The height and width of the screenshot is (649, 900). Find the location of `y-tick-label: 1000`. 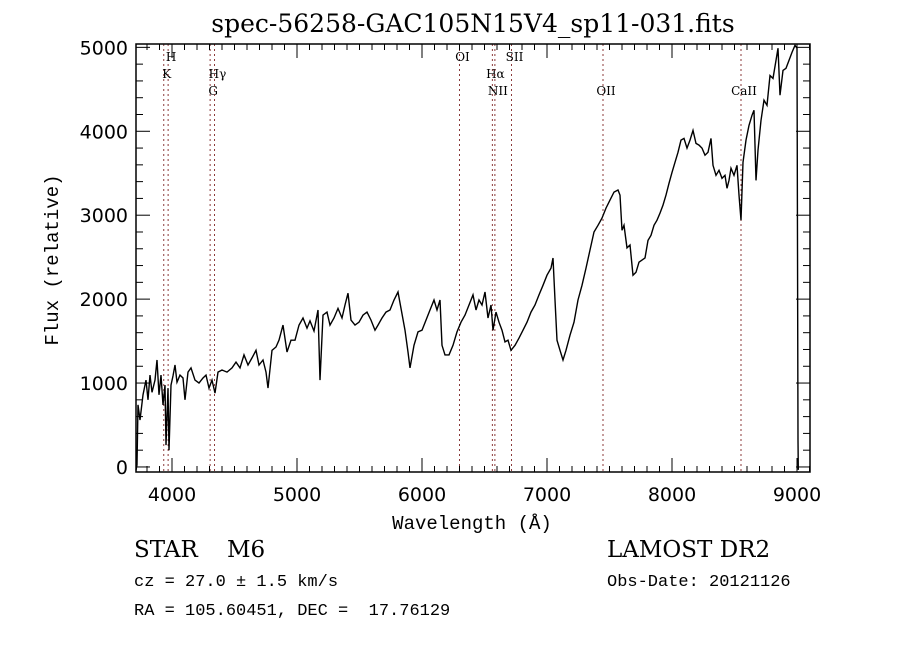

y-tick-label: 1000 is located at coordinates (104, 384).